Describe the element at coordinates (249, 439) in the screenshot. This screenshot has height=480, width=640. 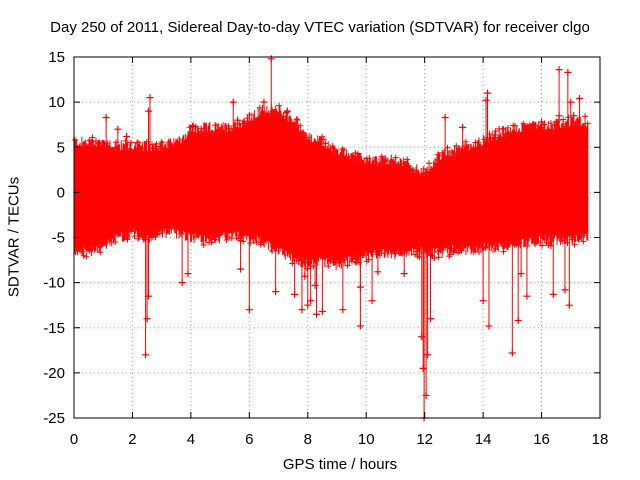
I see `x-tick-label: 6` at that location.